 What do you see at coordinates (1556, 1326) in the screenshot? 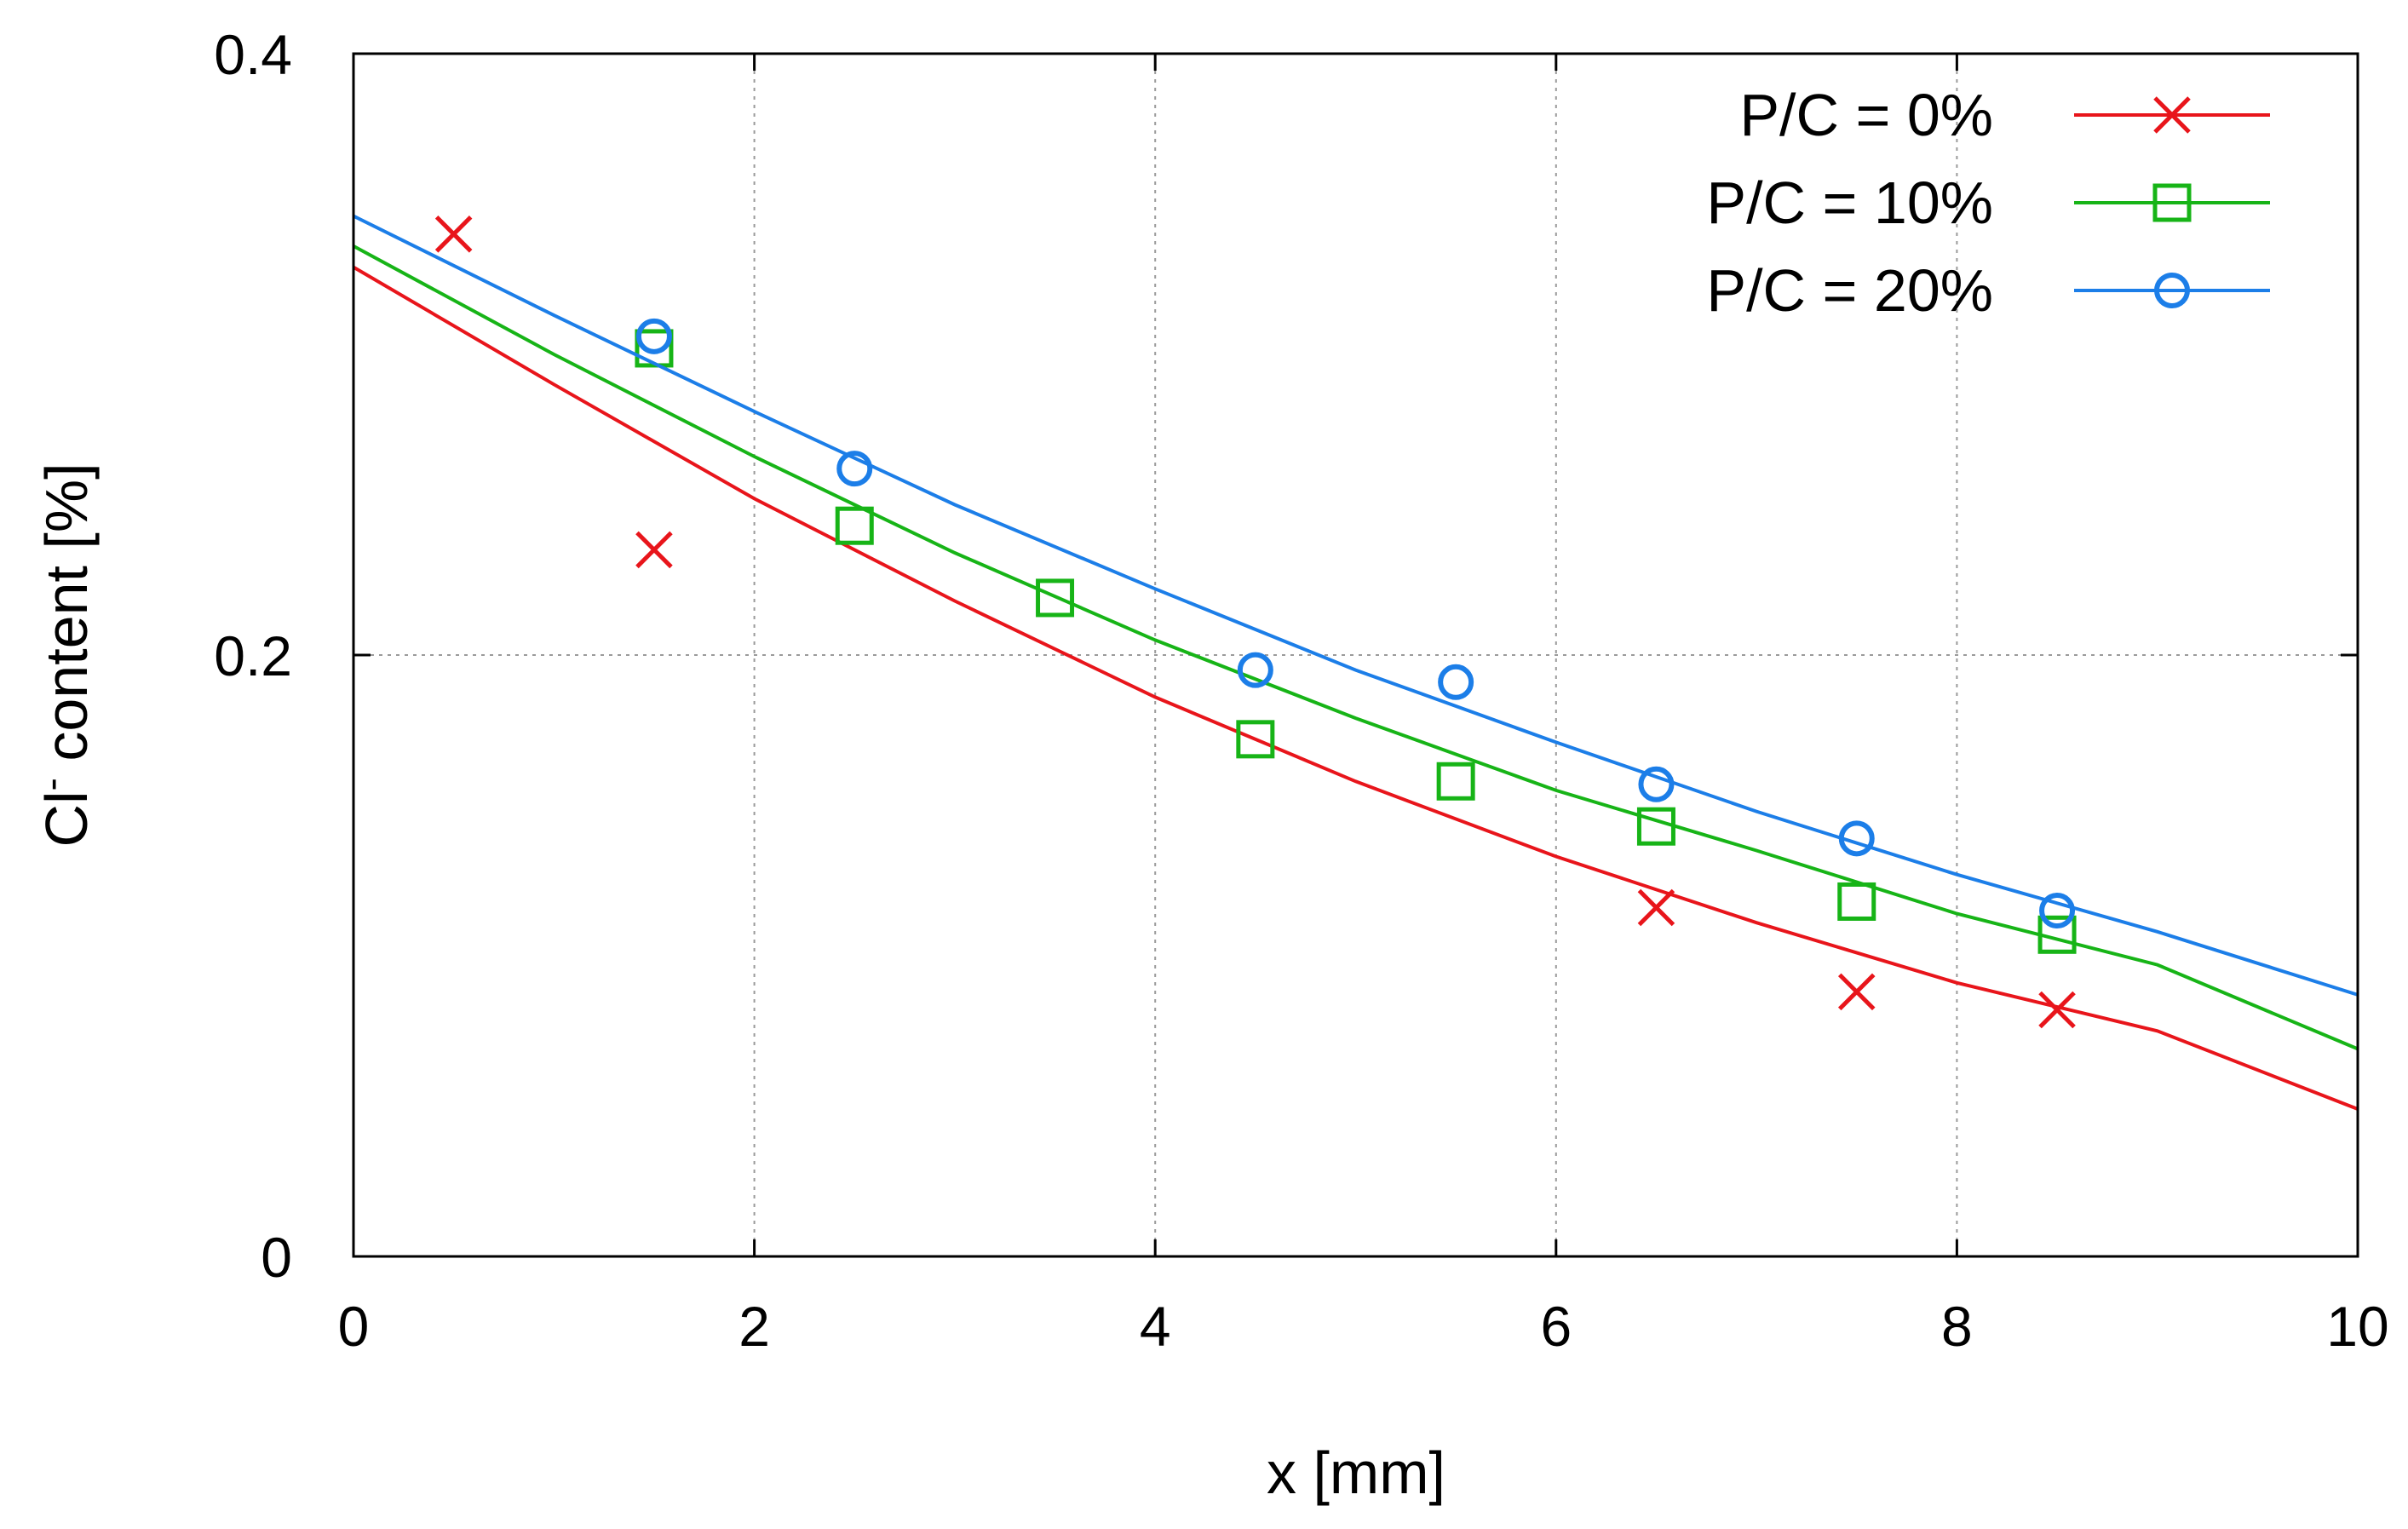
I see `x-tick-label: 6` at bounding box center [1556, 1326].